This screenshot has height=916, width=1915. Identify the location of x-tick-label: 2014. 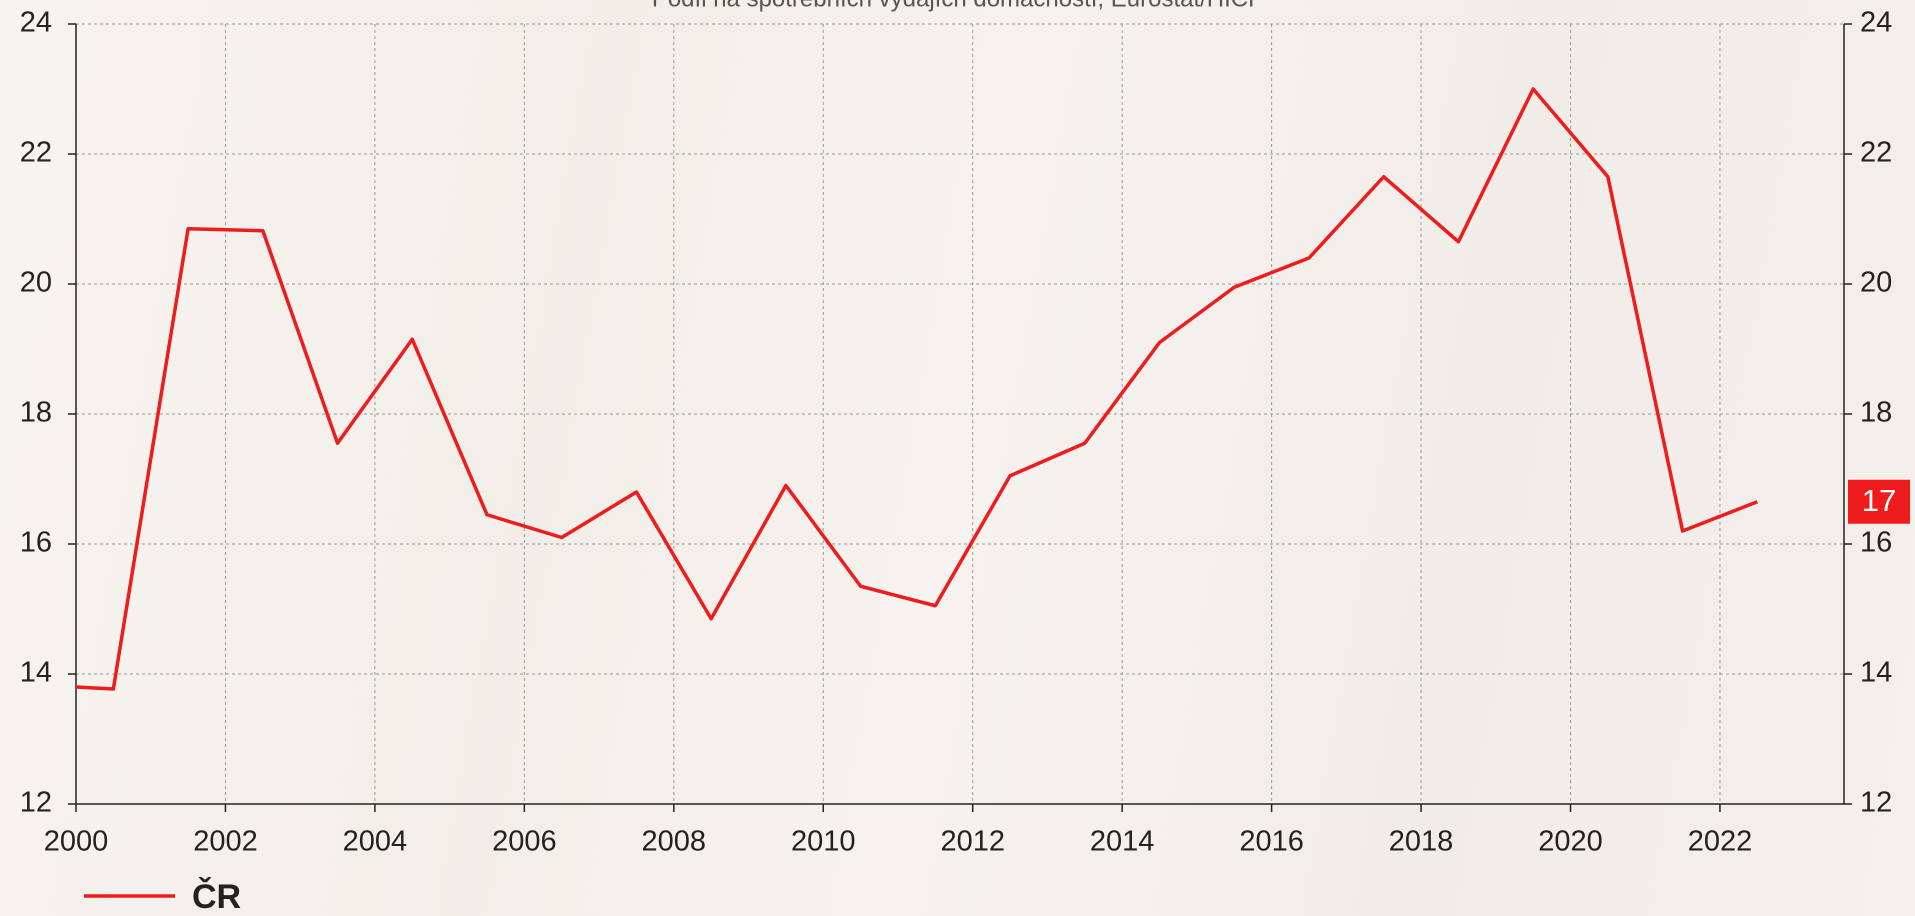
(1122, 842).